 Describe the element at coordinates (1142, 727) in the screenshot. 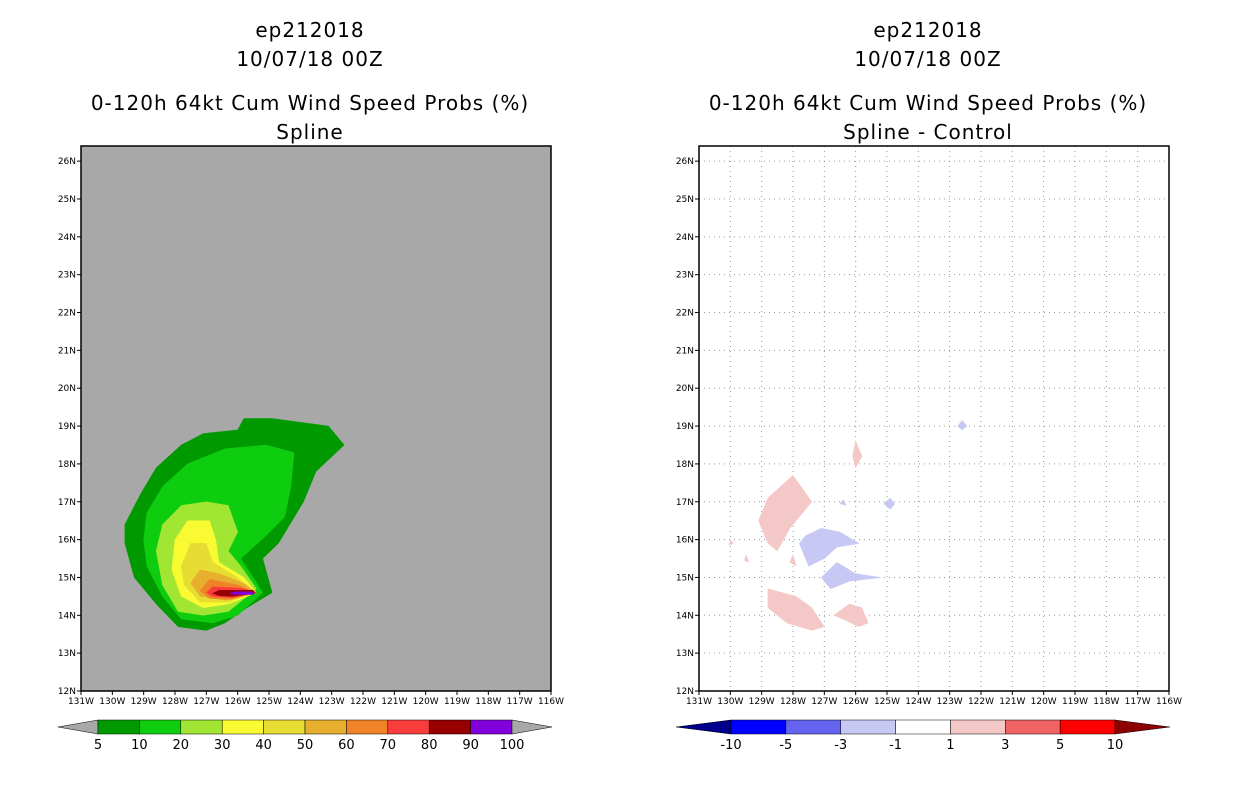

I see `colorbar-high-arrow` at that location.